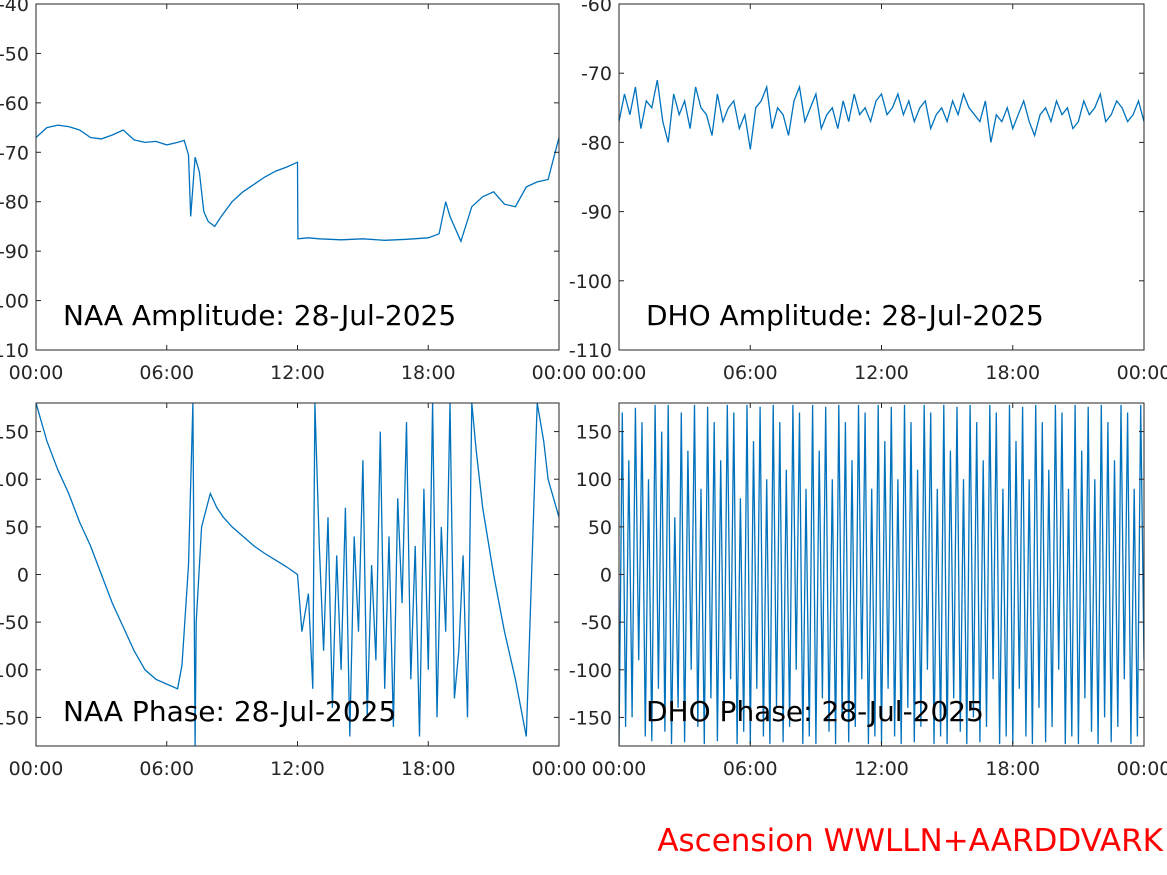 The image size is (1167, 875). Describe the element at coordinates (14, 8) in the screenshot. I see `y-tick-label: -40` at that location.